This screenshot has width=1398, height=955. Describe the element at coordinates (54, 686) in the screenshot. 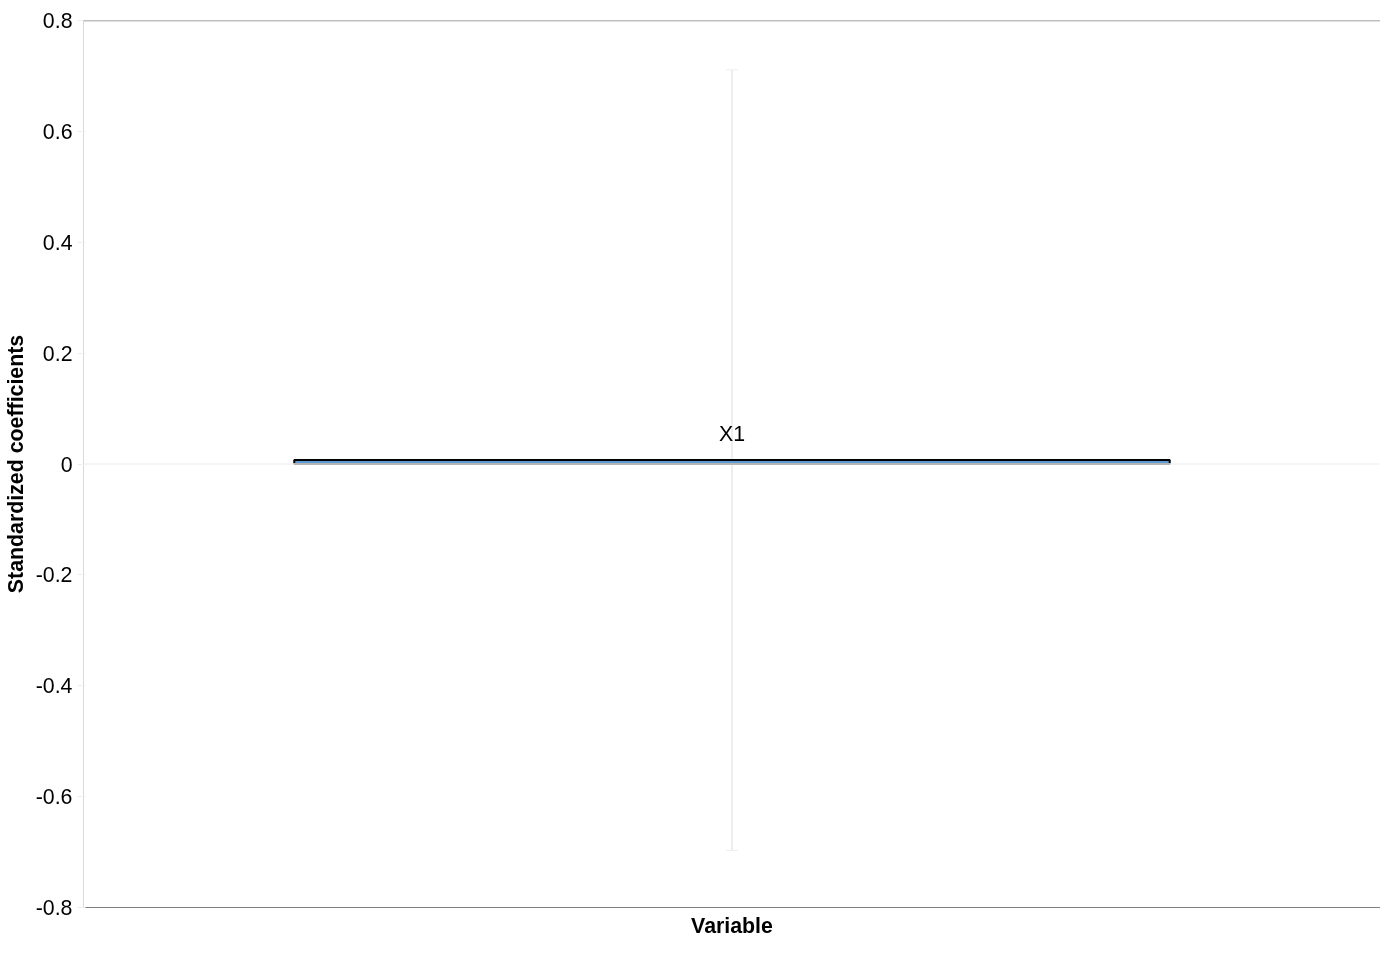

I see `y-tick-label: -0.4` at that location.